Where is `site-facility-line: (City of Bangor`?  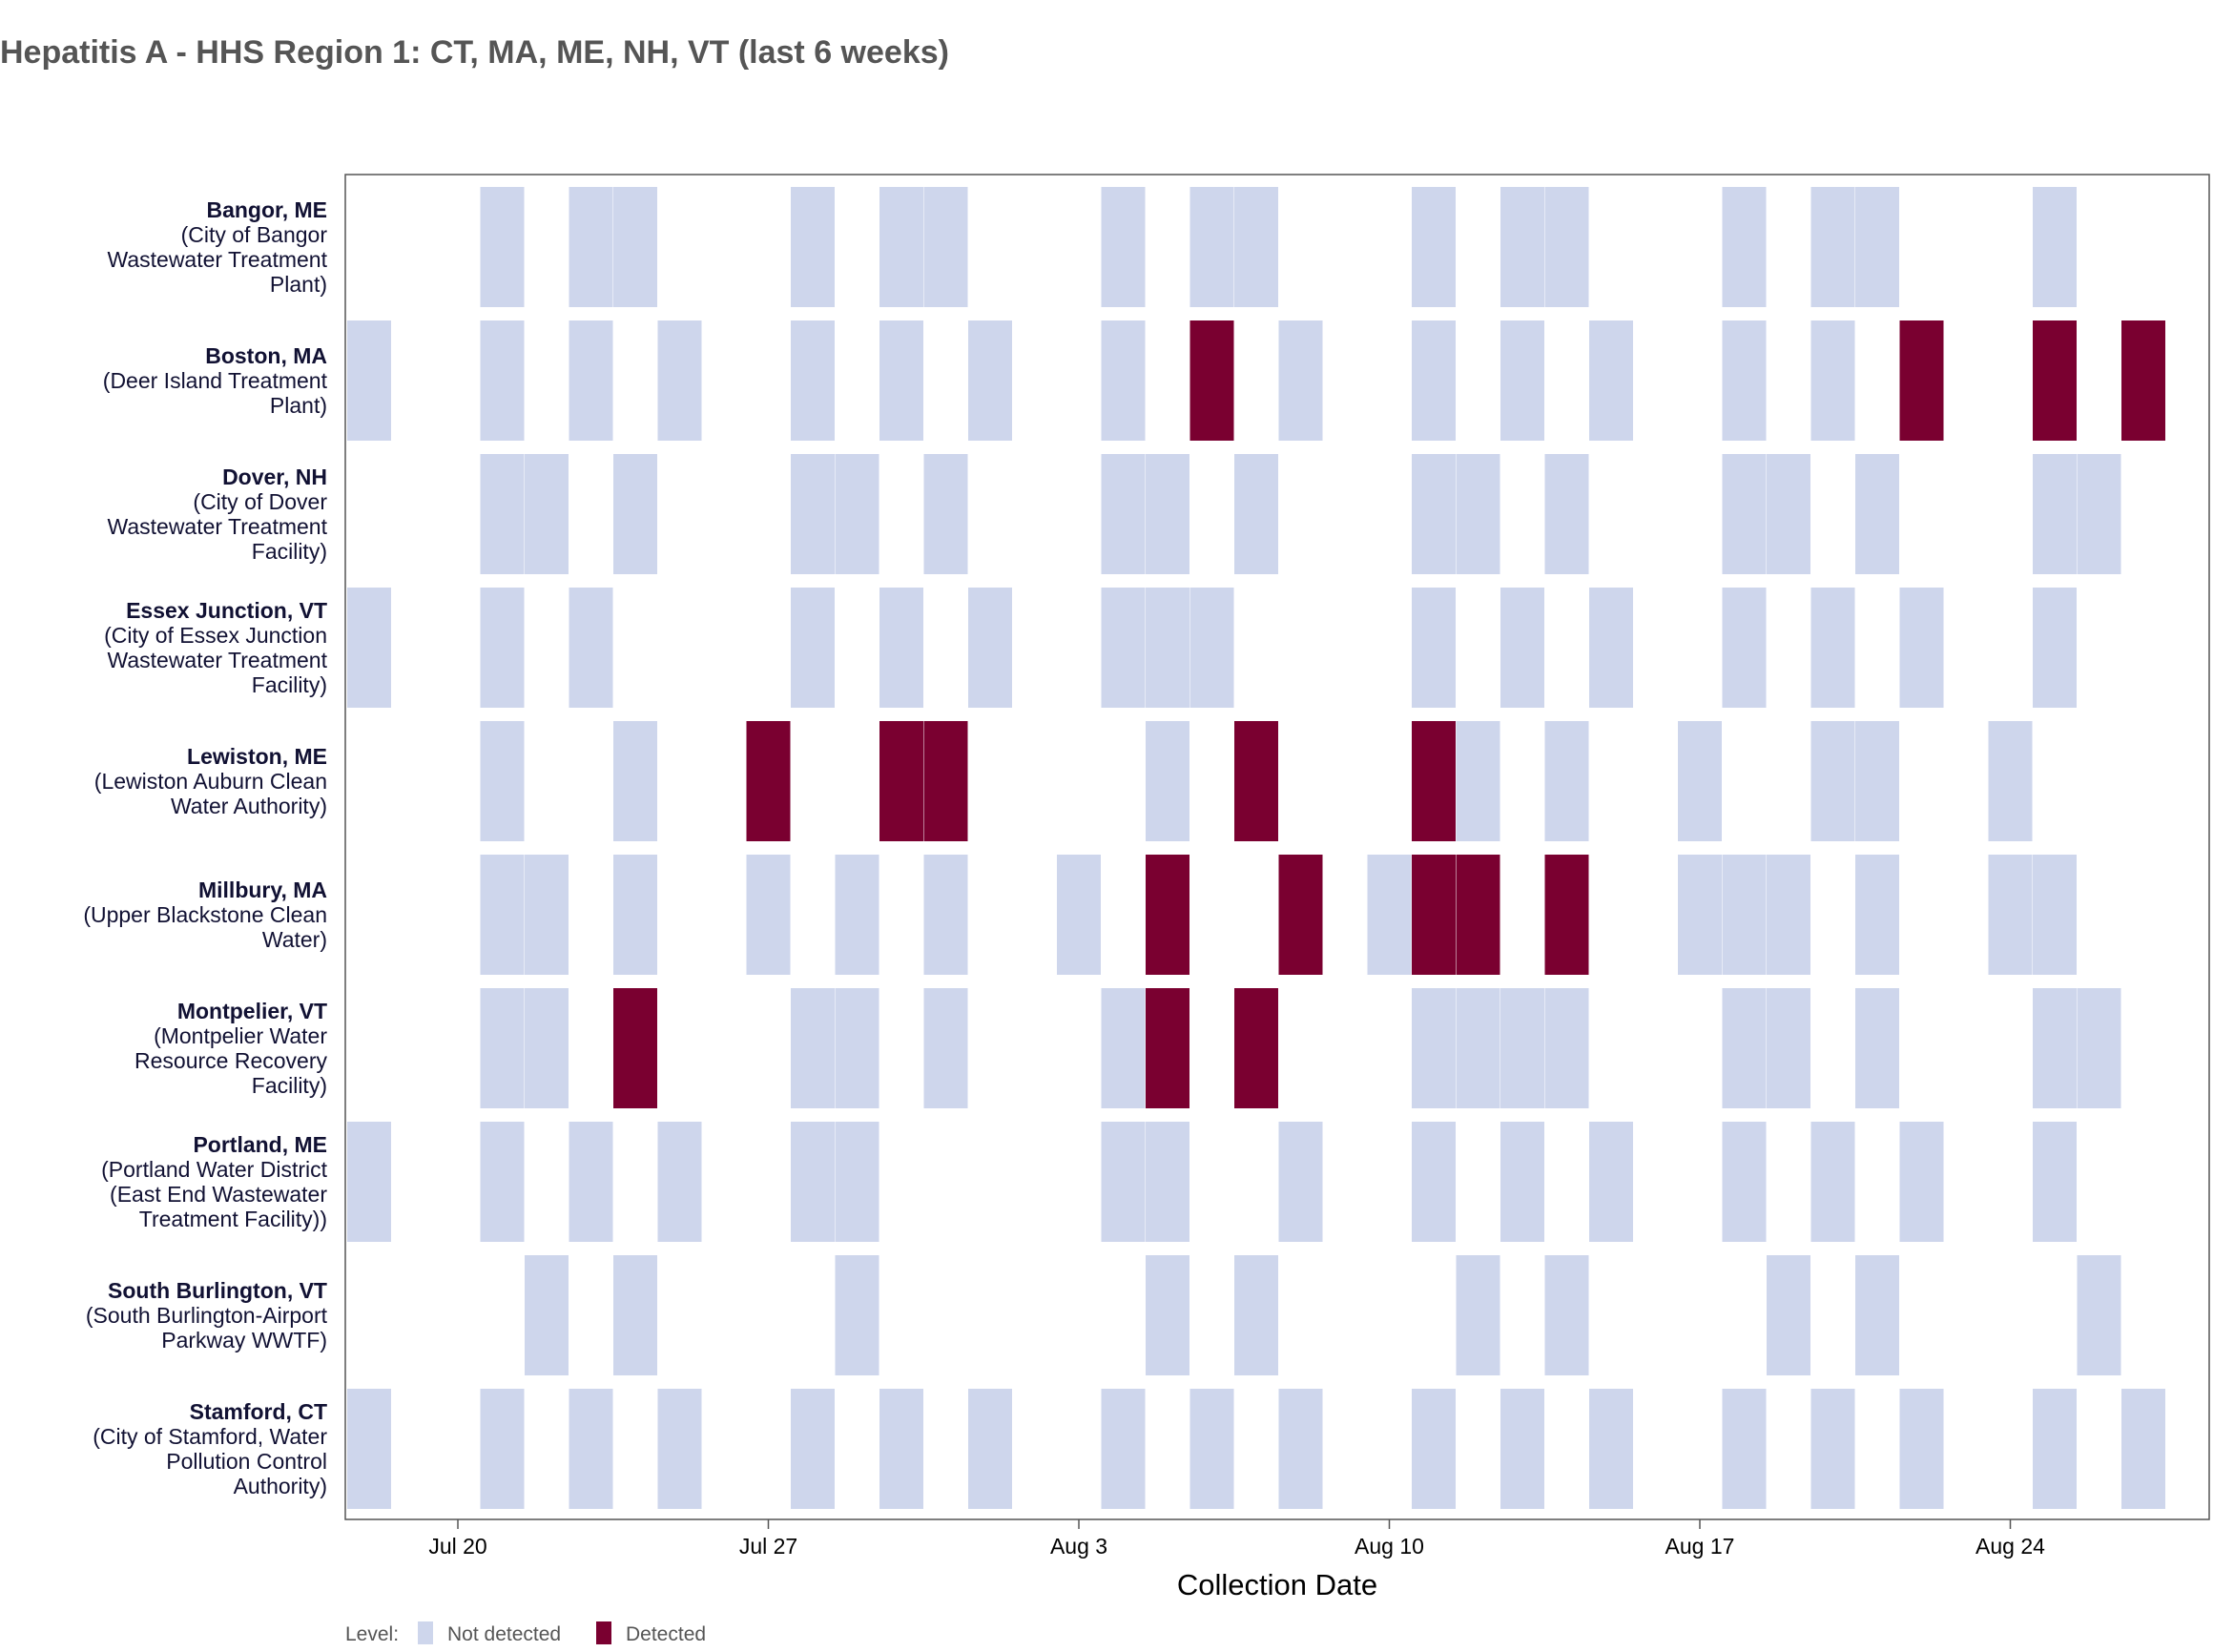
site-facility-line: (City of Bangor is located at coordinates (254, 234).